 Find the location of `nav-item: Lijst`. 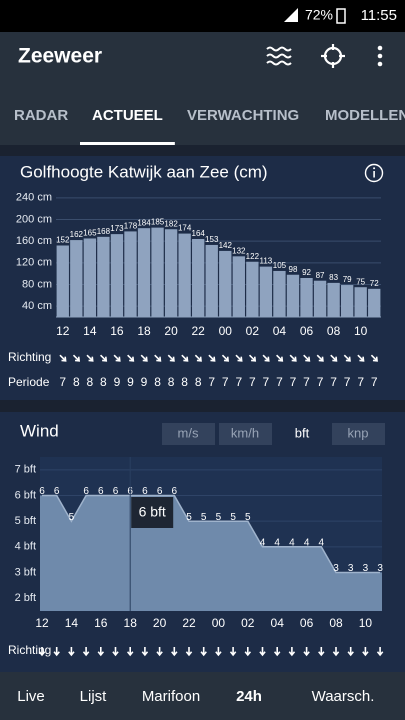

nav-item: Lijst is located at coordinates (94, 696).